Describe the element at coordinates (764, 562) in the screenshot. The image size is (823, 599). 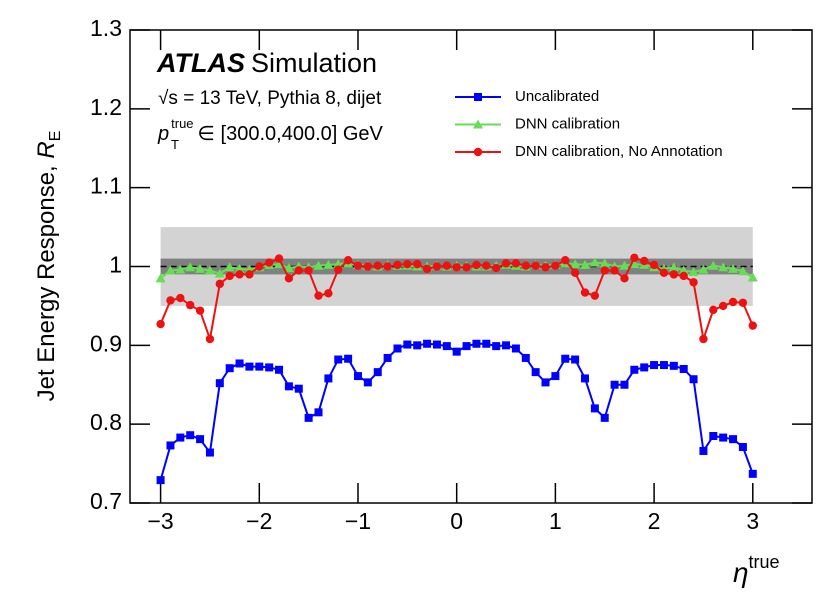
I see `x-label-sup: true` at that location.